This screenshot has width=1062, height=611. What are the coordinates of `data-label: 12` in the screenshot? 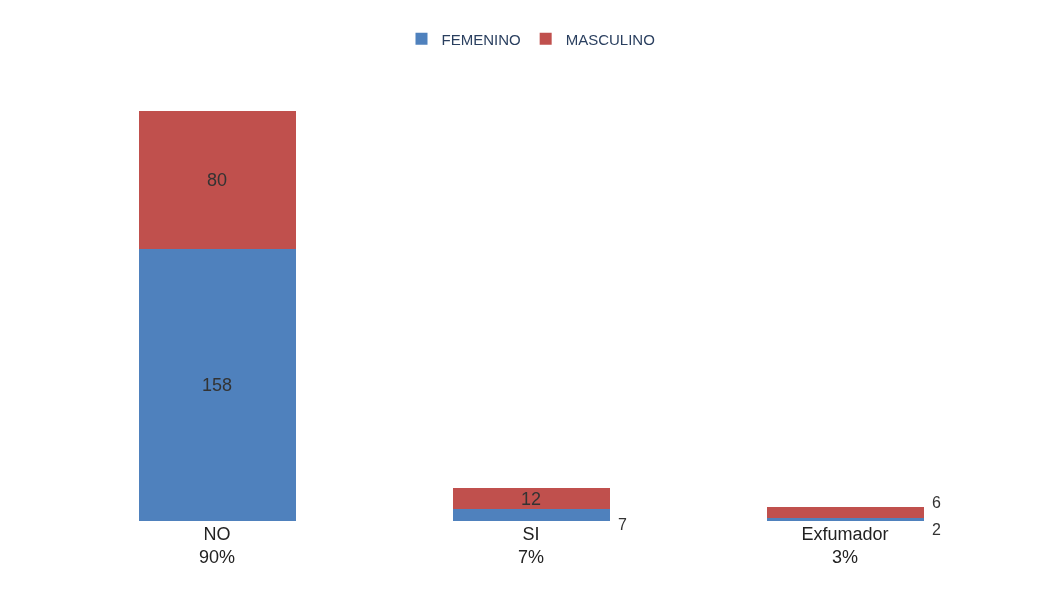 It's located at (531, 499).